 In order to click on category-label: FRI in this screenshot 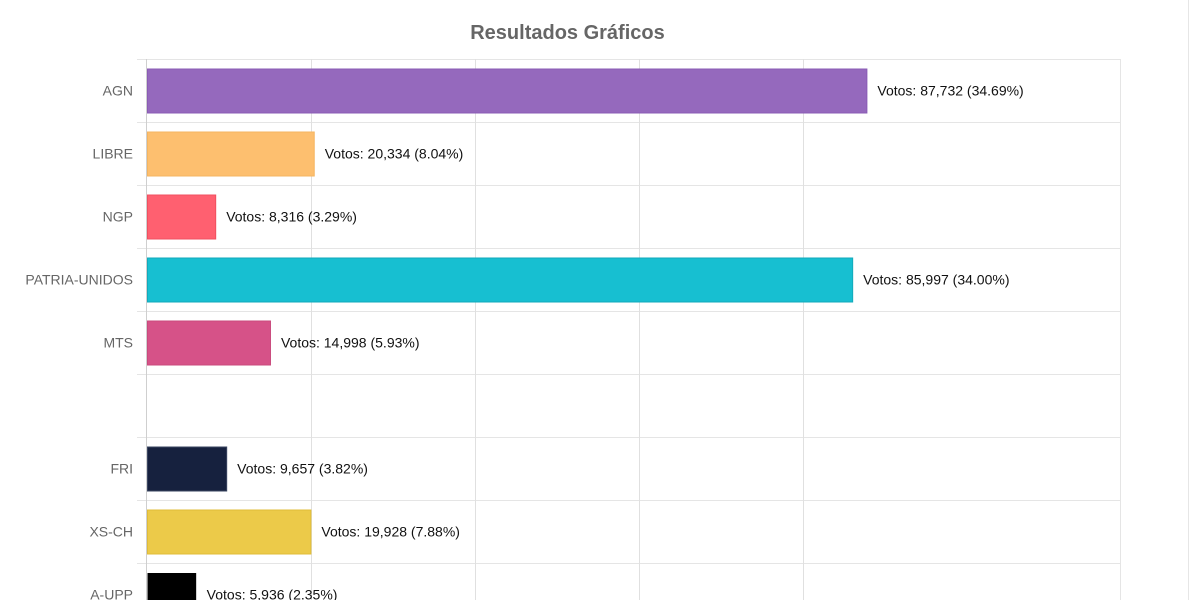, I will do `click(121, 469)`.